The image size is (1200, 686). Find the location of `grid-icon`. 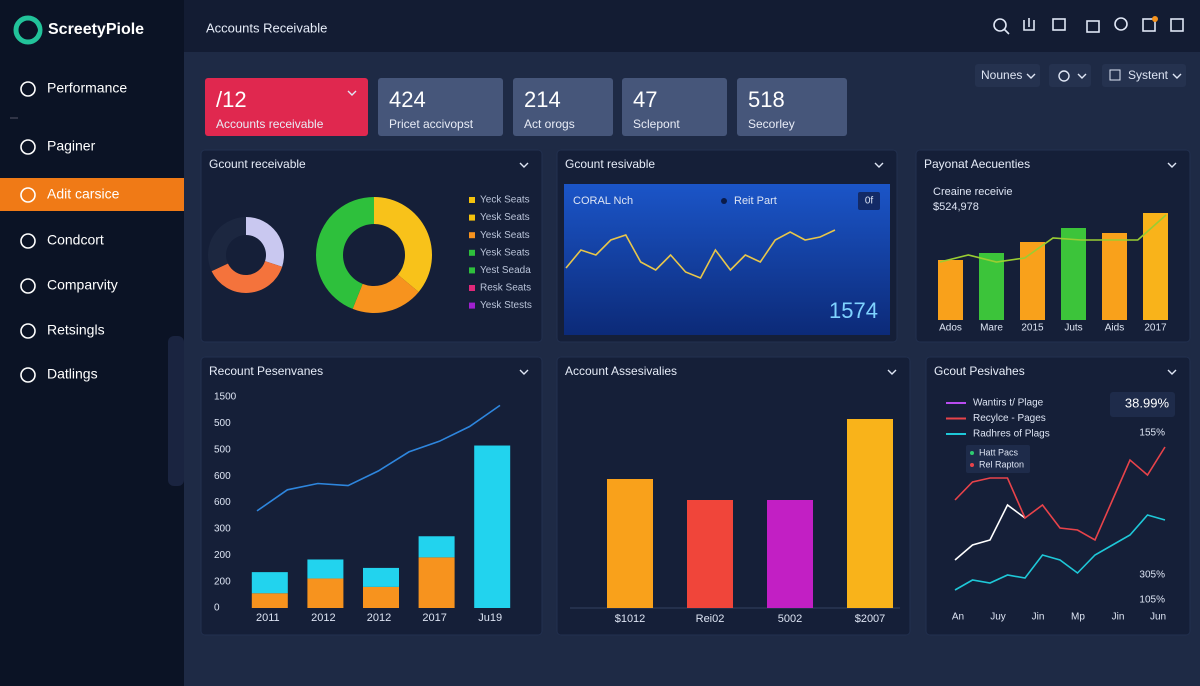

grid-icon is located at coordinates (1177, 25).